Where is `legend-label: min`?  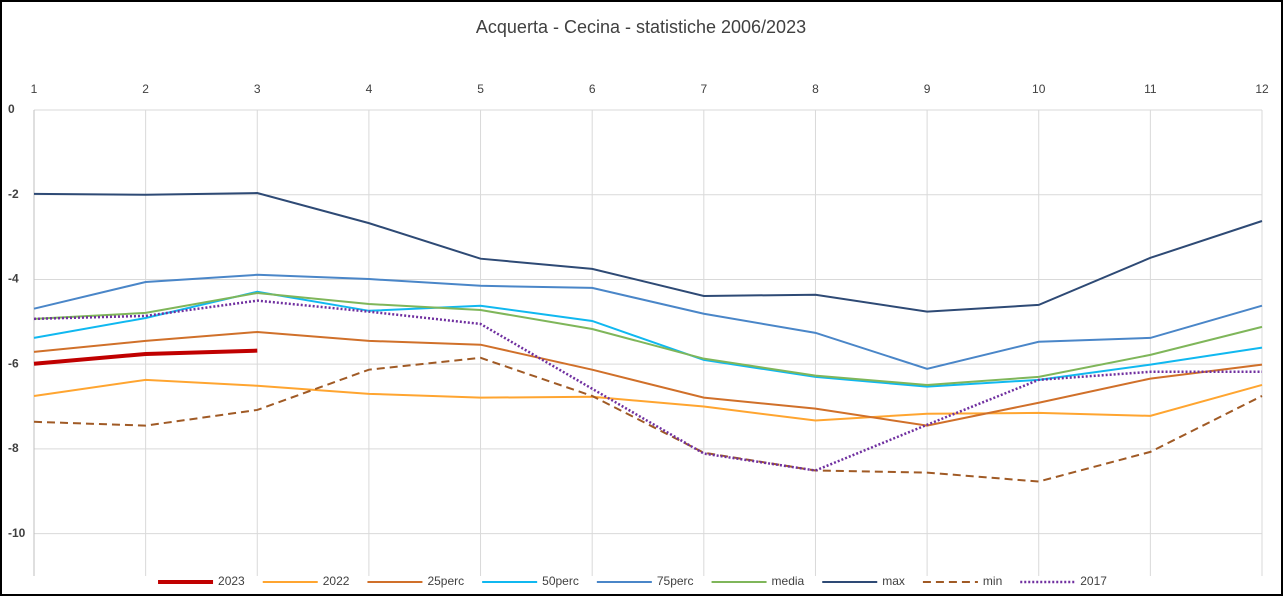 legend-label: min is located at coordinates (992, 581).